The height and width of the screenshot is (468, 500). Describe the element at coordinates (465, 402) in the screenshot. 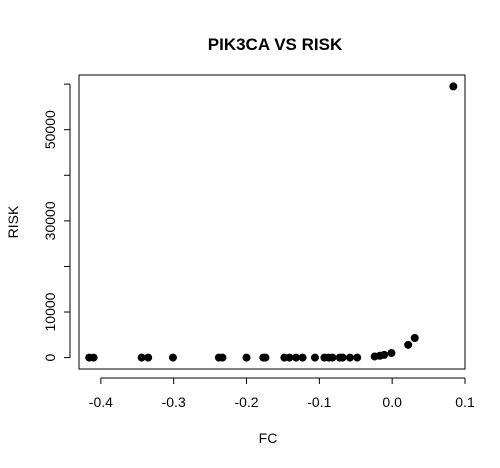

I see `x-tick-label: 0.1` at that location.